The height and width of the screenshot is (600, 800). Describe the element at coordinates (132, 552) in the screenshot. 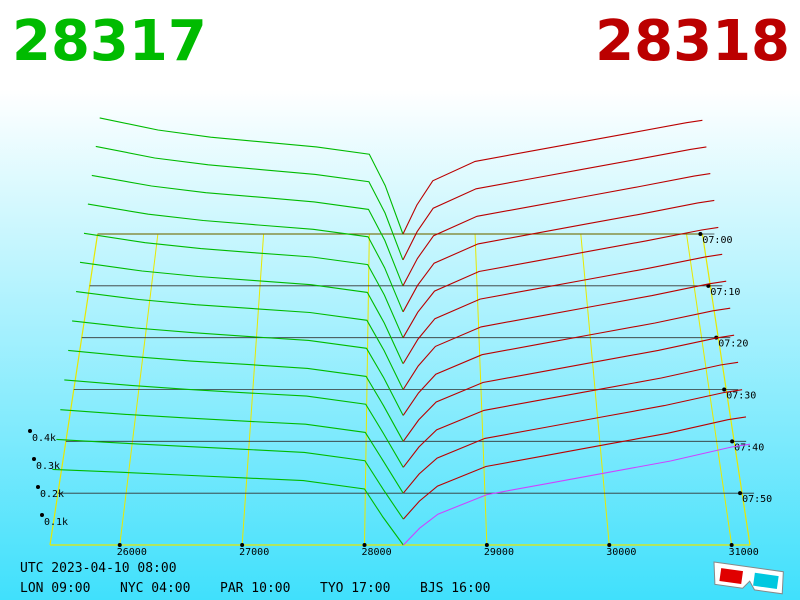

I see `price-tick-label: 26000` at that location.